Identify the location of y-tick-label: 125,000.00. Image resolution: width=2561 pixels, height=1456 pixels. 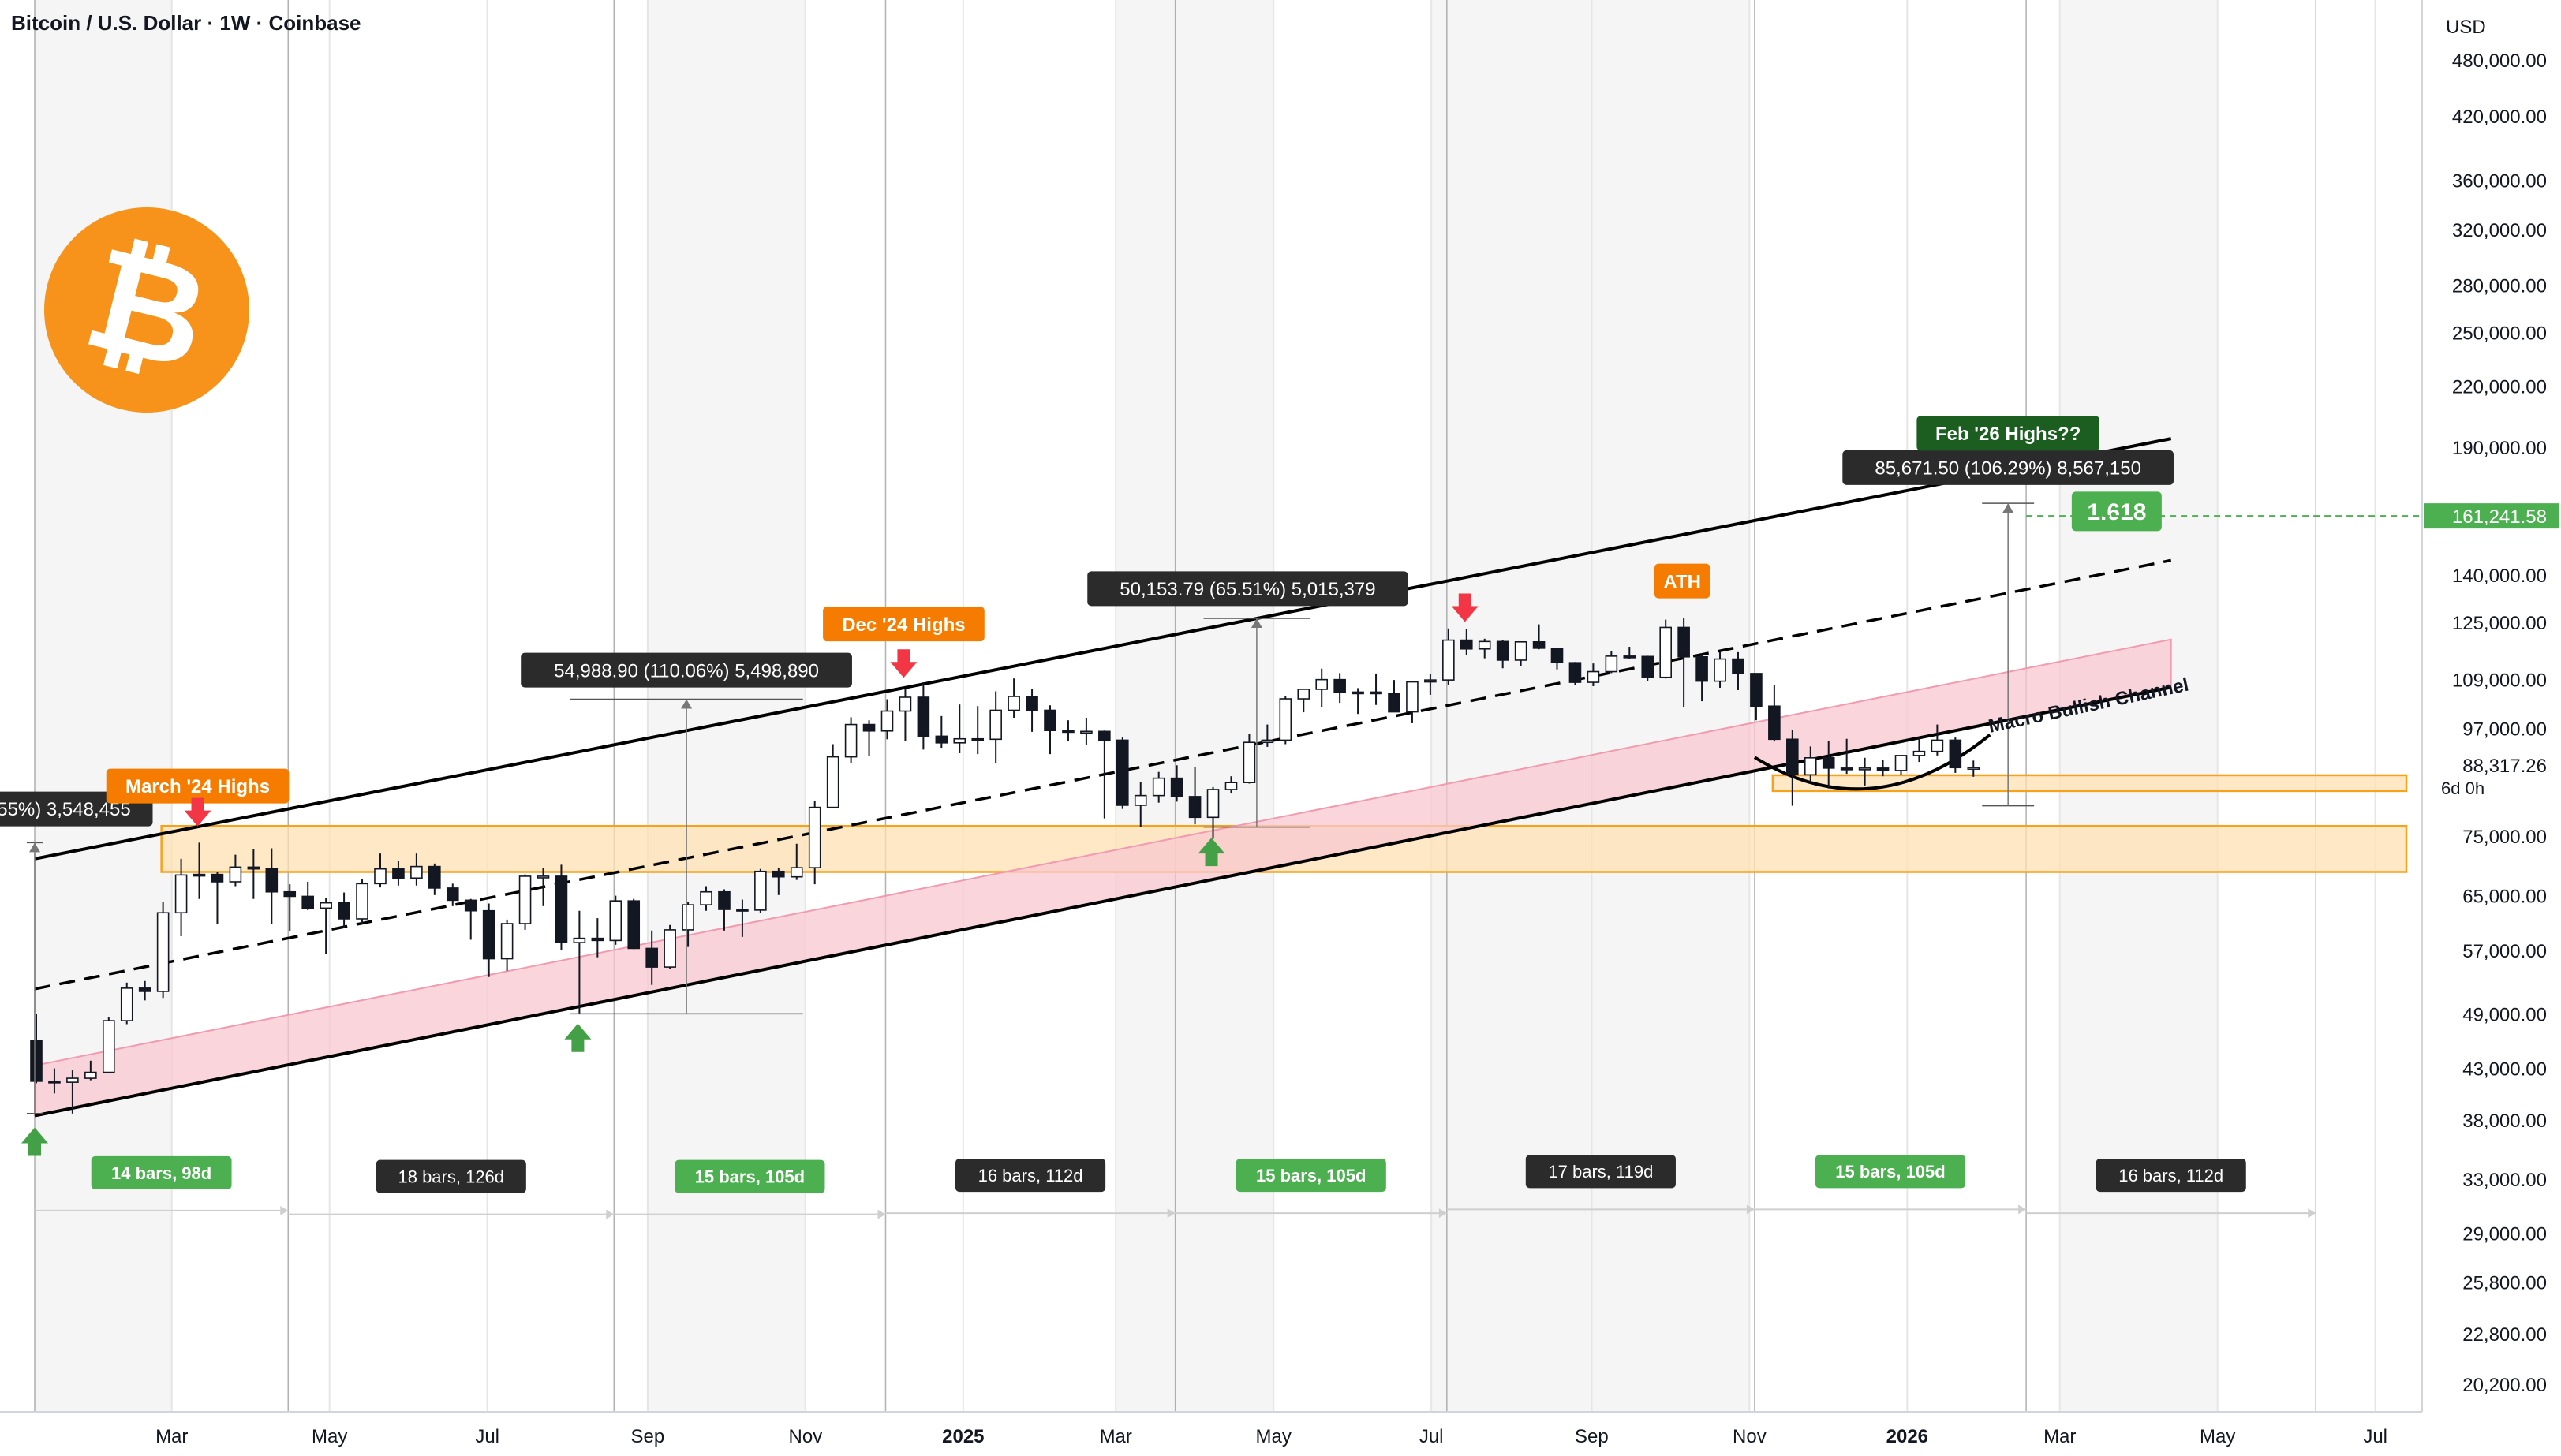
(2499, 623).